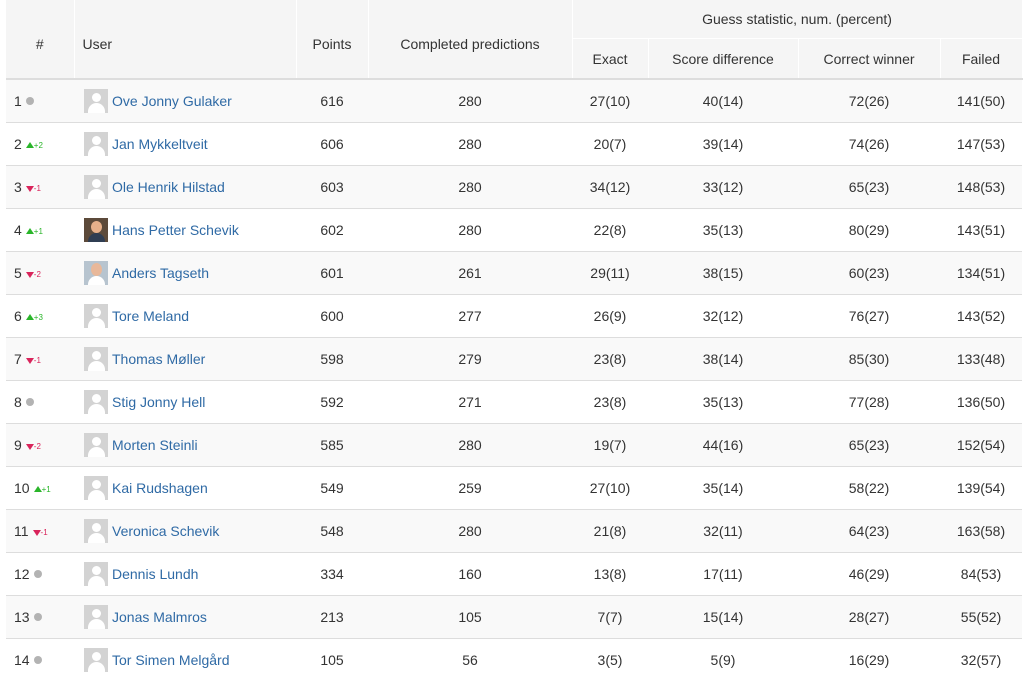 This screenshot has height=690, width=1024. Describe the element at coordinates (332, 273) in the screenshot. I see `points-cell: 601` at that location.